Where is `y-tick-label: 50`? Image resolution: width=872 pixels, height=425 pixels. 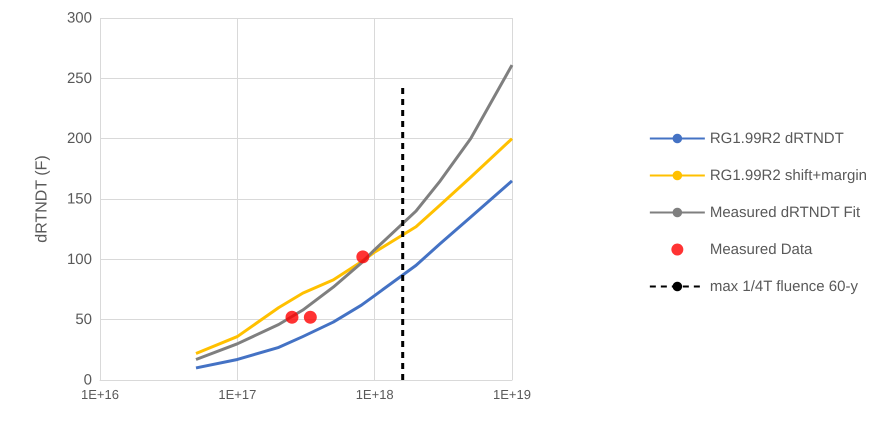
y-tick-label: 50 is located at coordinates (83, 319).